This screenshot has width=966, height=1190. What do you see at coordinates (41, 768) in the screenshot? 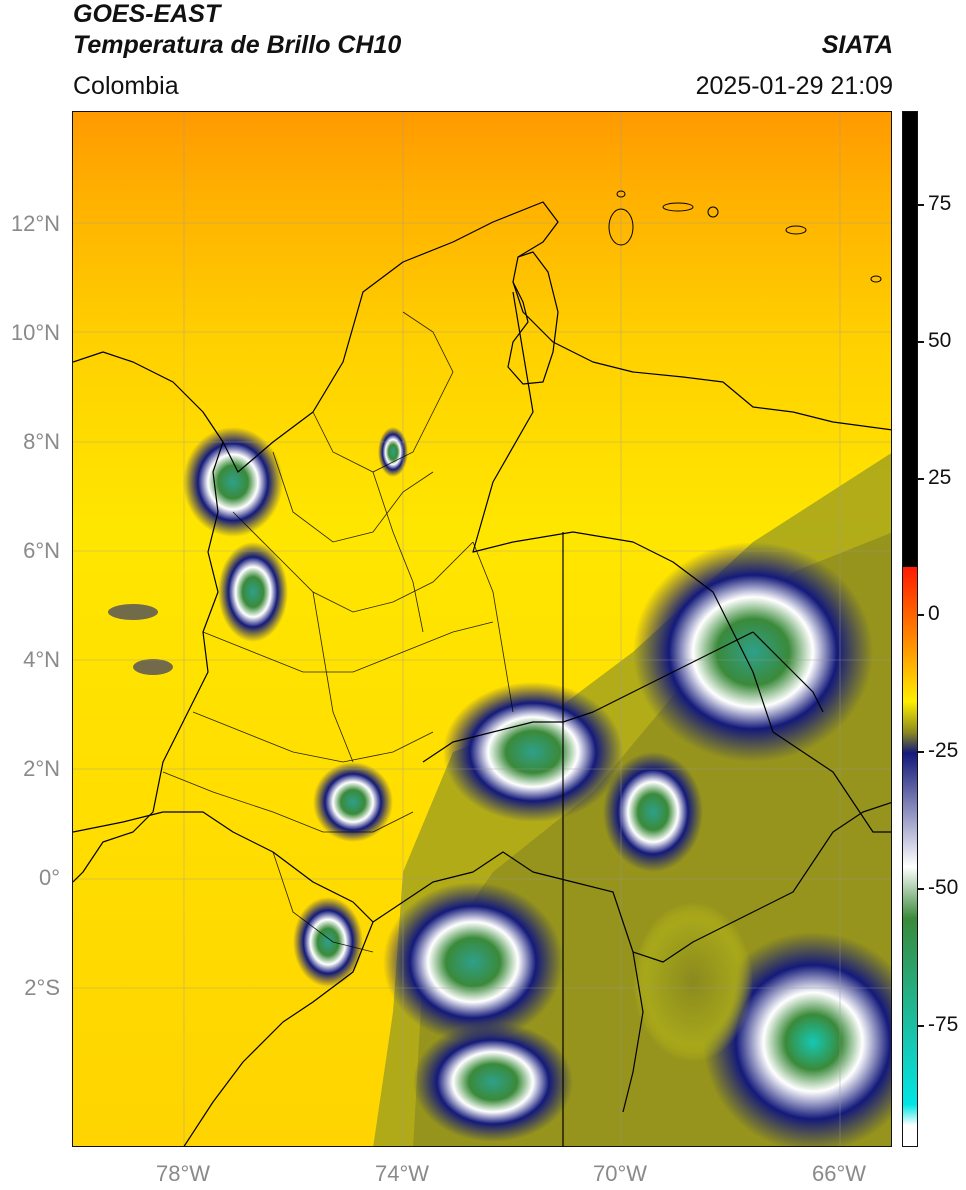
I see `lat-label-2n: 2°N` at bounding box center [41, 768].